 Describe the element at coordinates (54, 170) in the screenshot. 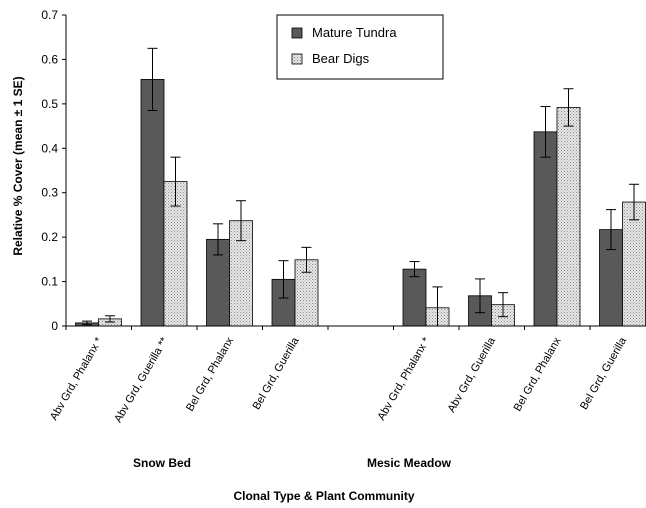

I see `y-axis: 0 0.1 0.2 0.3 0.4 0.5 0.6 0.7` at that location.